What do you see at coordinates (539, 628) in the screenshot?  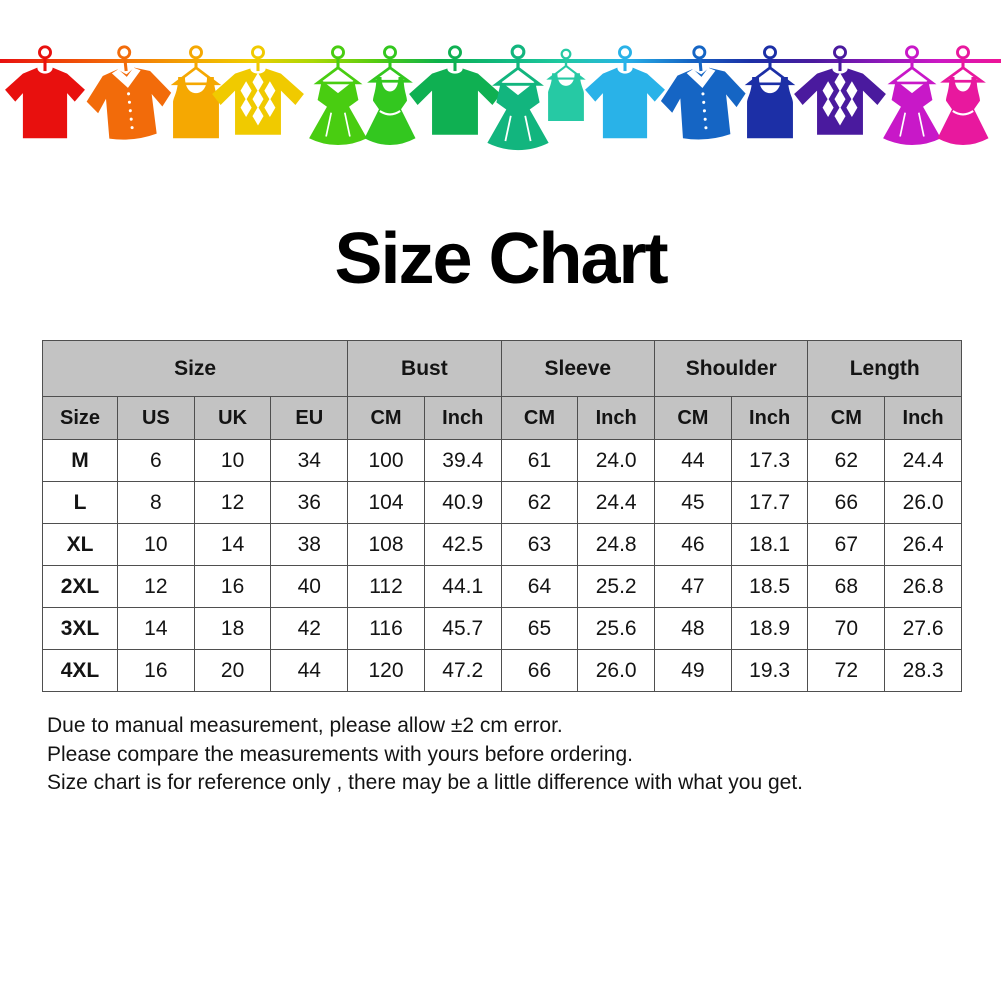 I see `measurement-cell: 65` at bounding box center [539, 628].